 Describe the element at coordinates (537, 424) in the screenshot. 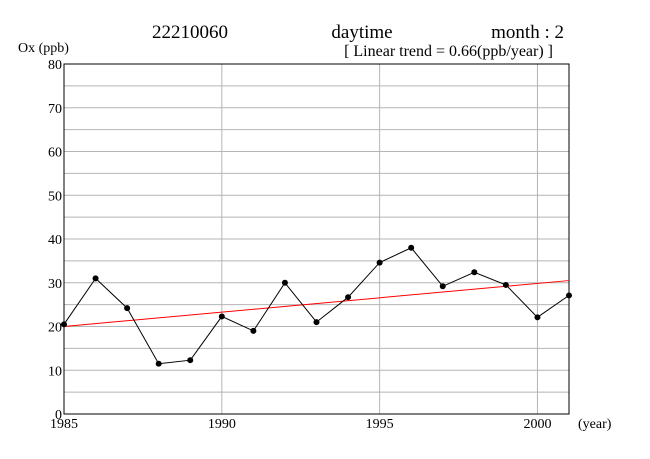

I see `x-tick-label: 2000` at that location.